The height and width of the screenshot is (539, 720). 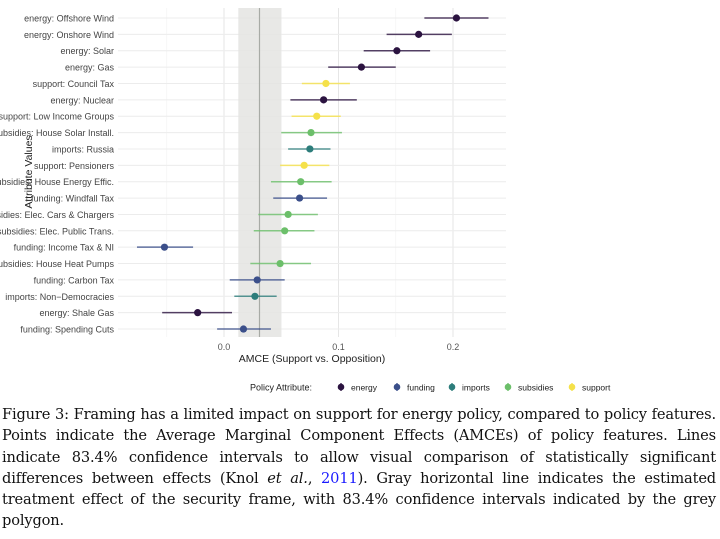 What do you see at coordinates (57, 264) in the screenshot?
I see `y-tick-label: subsidies: House Heat Pumps` at bounding box center [57, 264].